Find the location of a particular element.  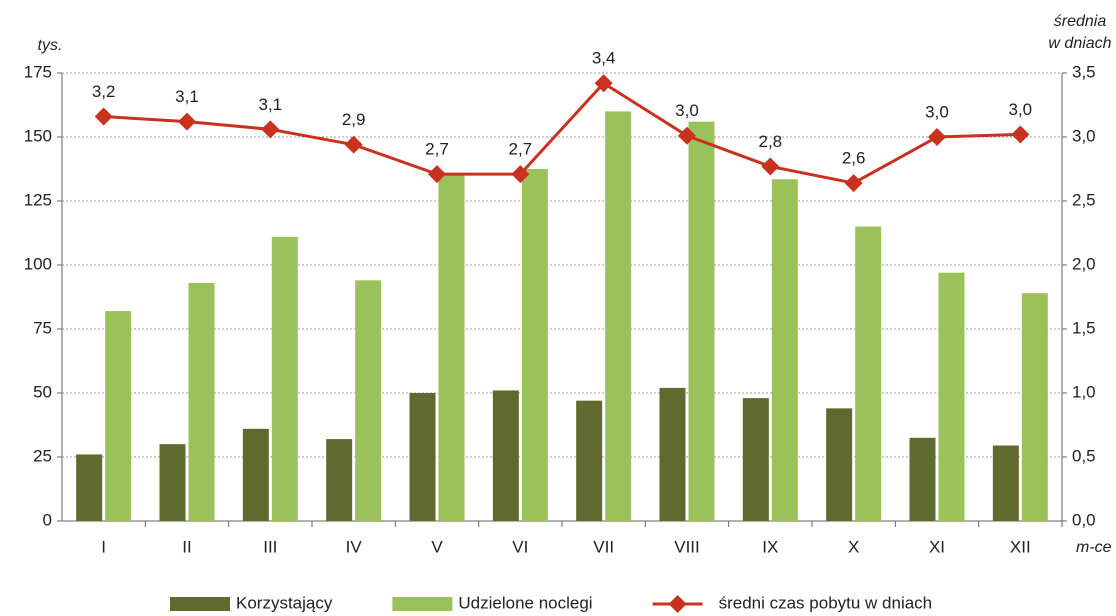

x-axis-label: m-ce is located at coordinates (1094, 547).